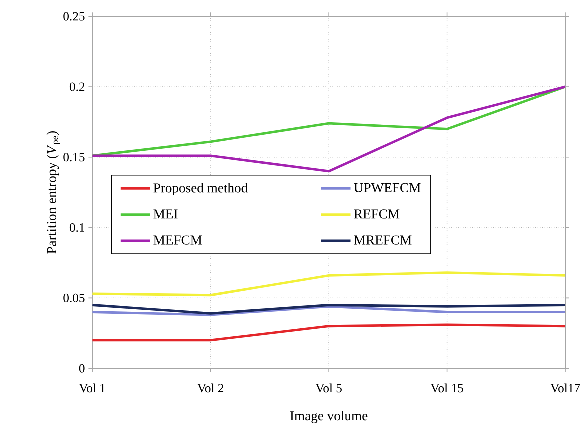 The height and width of the screenshot is (436, 586). What do you see at coordinates (53, 193) in the screenshot?
I see `y-axis-title: Partition entropy (V$_{pe}$)` at bounding box center [53, 193].